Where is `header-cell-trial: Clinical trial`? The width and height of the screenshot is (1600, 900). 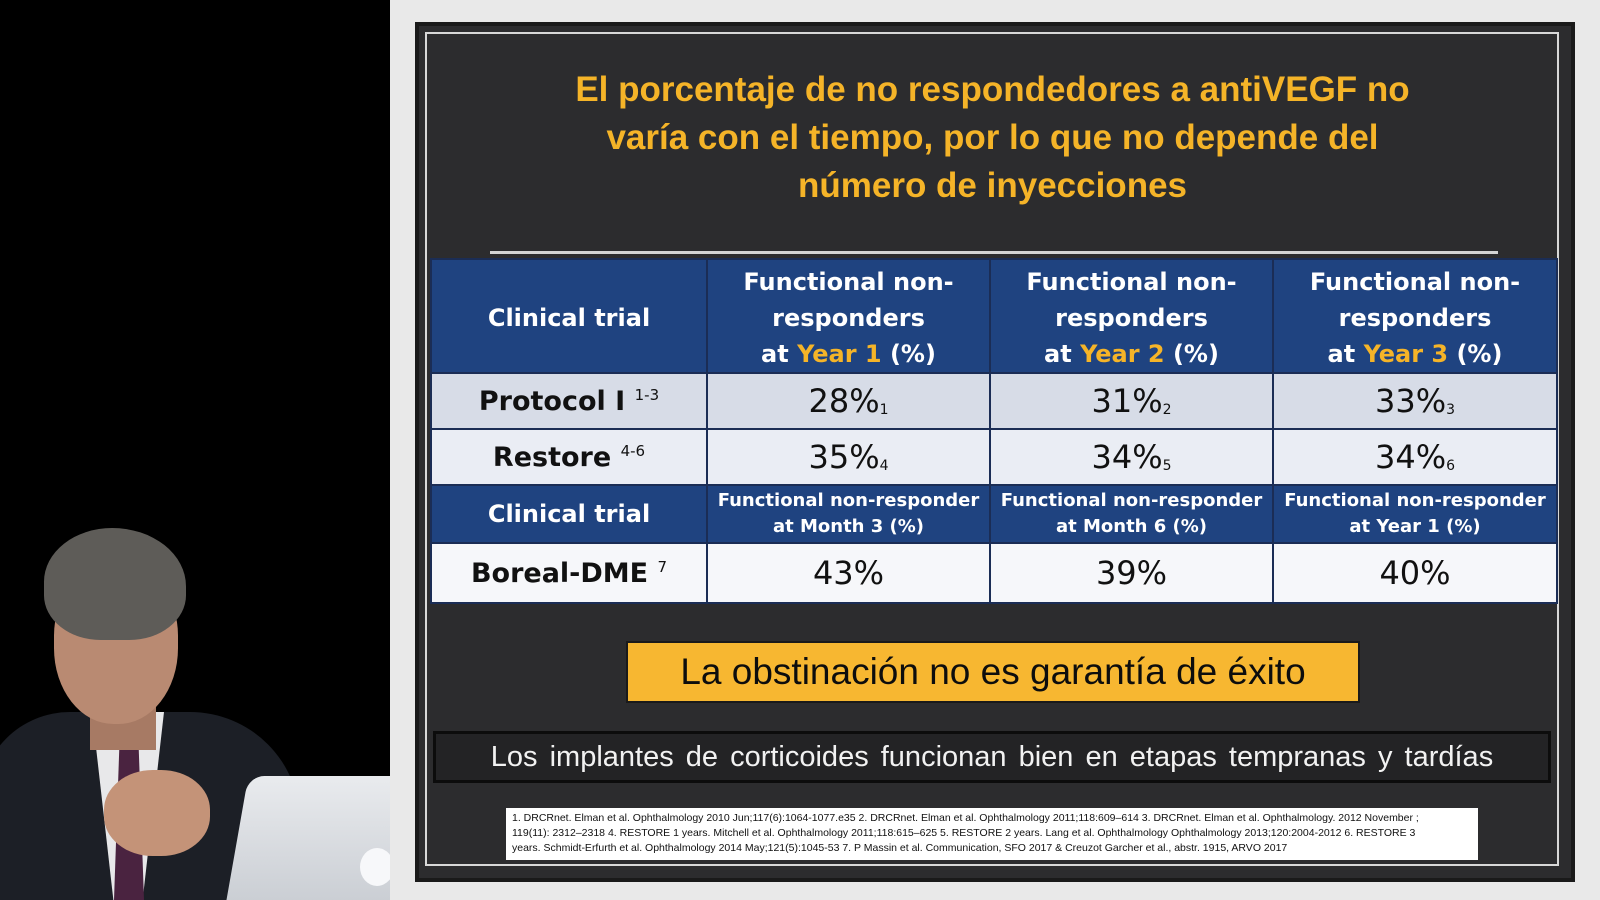 header-cell-trial: Clinical trial is located at coordinates (569, 316).